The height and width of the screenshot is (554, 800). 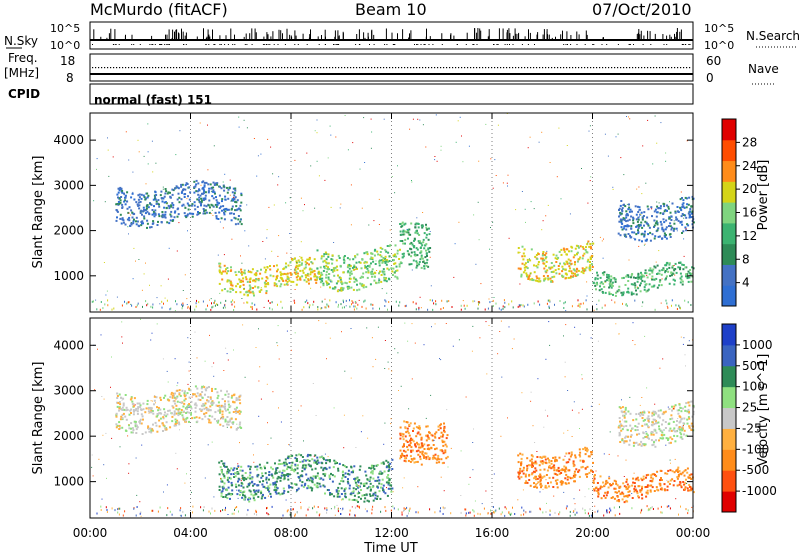 I want to click on freq-dots, so click(x=391, y=71).